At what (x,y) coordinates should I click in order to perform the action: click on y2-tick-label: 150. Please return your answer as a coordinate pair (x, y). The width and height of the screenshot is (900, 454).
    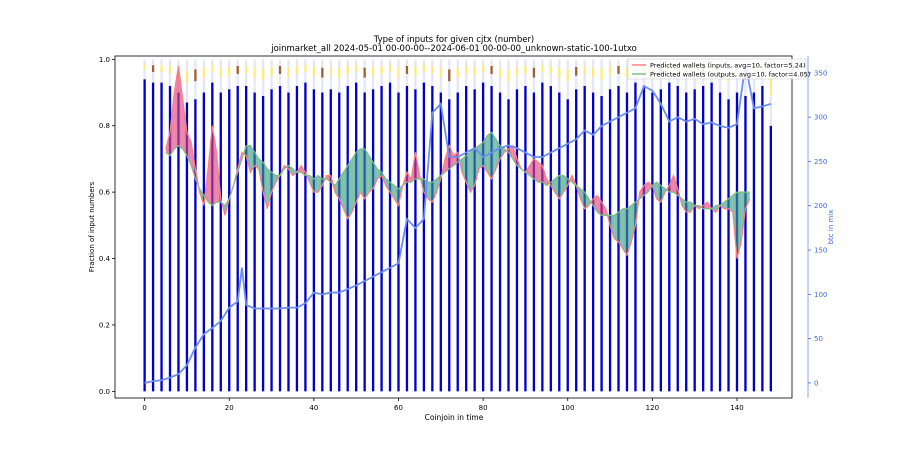
    Looking at the image, I should click on (820, 251).